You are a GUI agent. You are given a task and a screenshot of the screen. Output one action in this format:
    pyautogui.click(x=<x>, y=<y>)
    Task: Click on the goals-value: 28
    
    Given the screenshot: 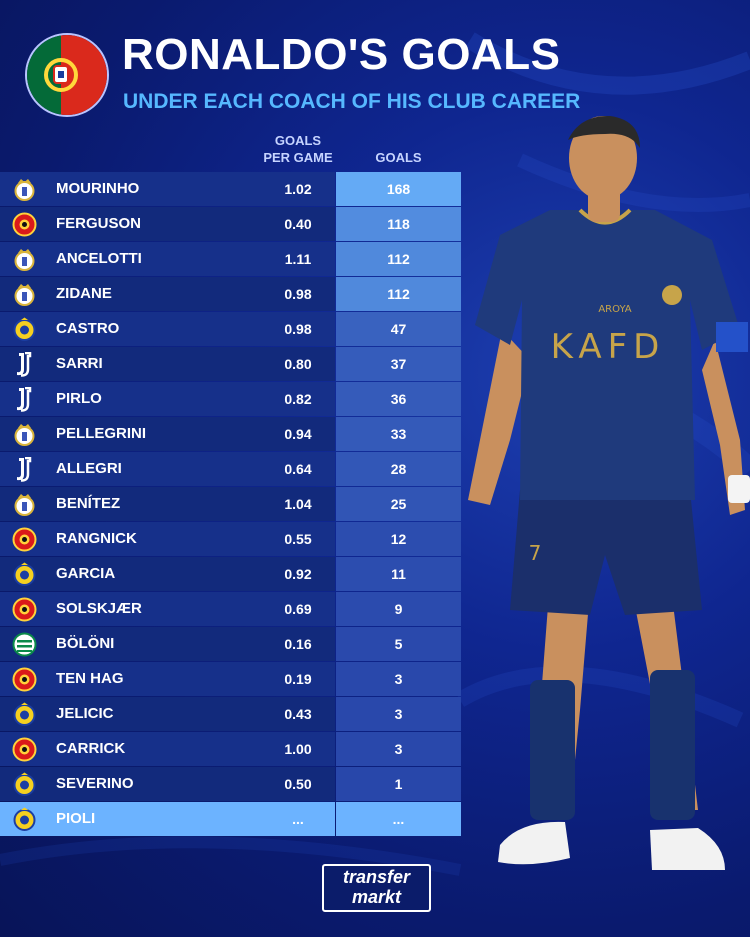 What is the action you would take?
    pyautogui.click(x=398, y=469)
    